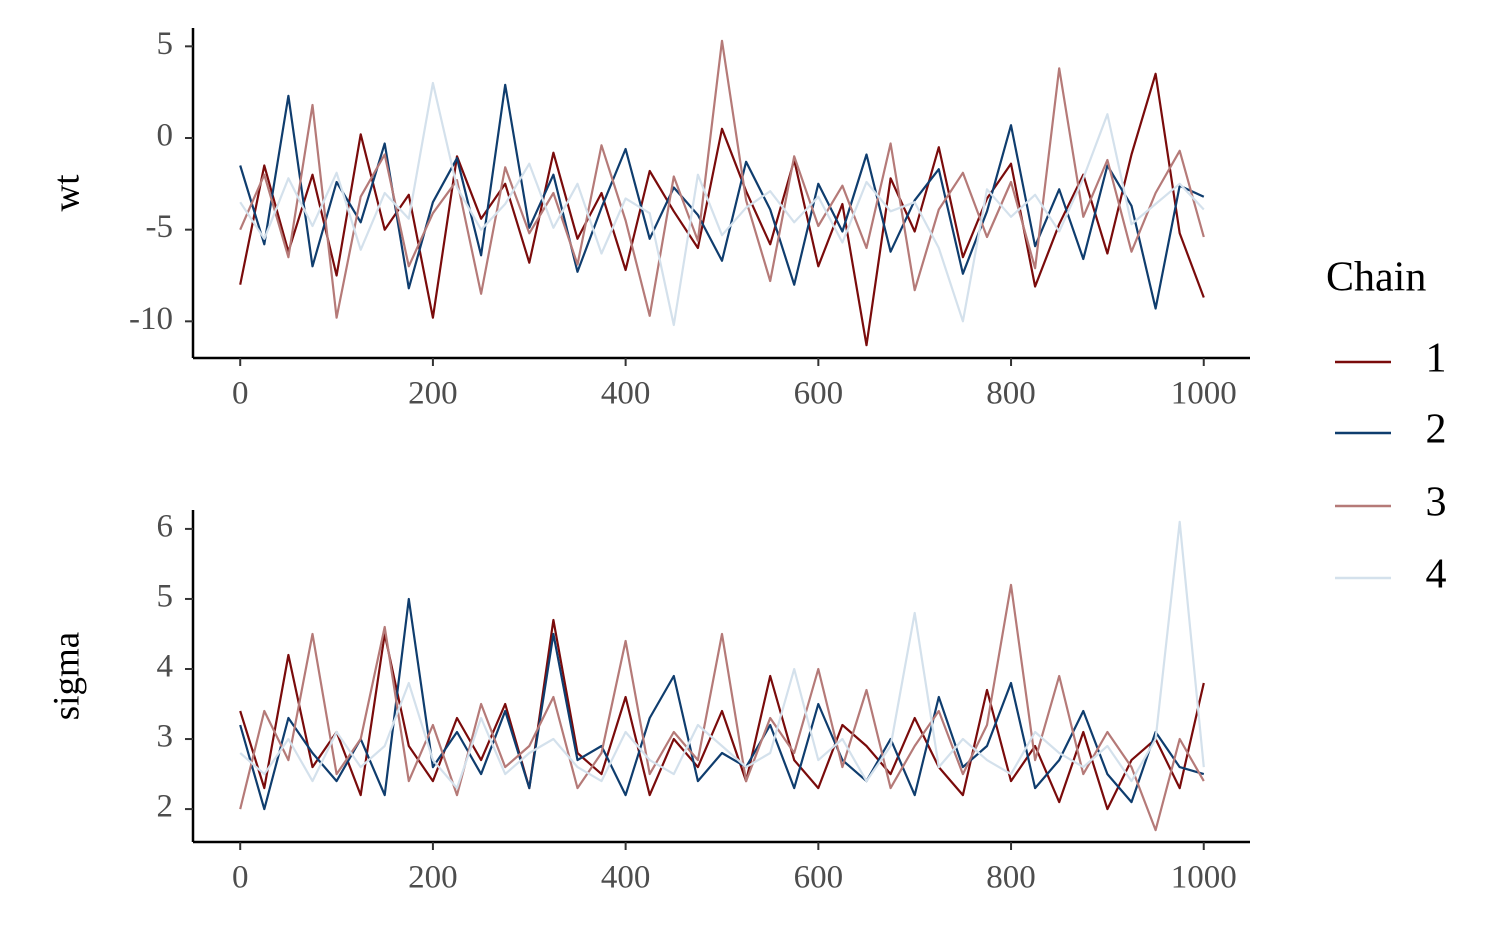 This screenshot has width=1500, height=927. Describe the element at coordinates (165, 526) in the screenshot. I see `y-tick-label: 6` at that location.